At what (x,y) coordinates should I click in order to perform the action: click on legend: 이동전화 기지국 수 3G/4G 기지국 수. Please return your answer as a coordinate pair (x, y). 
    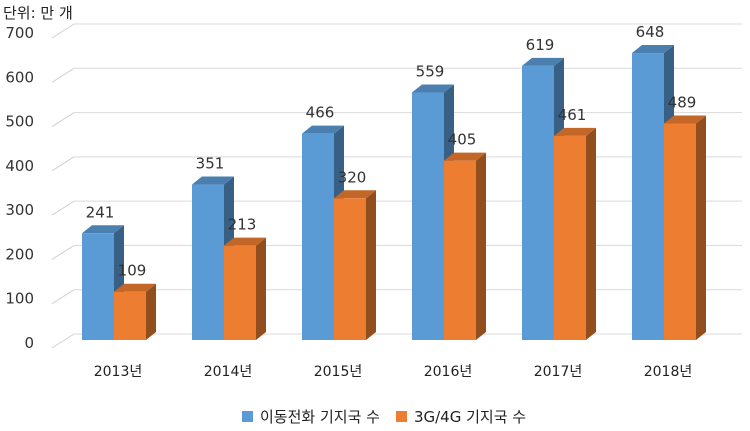
    Looking at the image, I should click on (392, 416).